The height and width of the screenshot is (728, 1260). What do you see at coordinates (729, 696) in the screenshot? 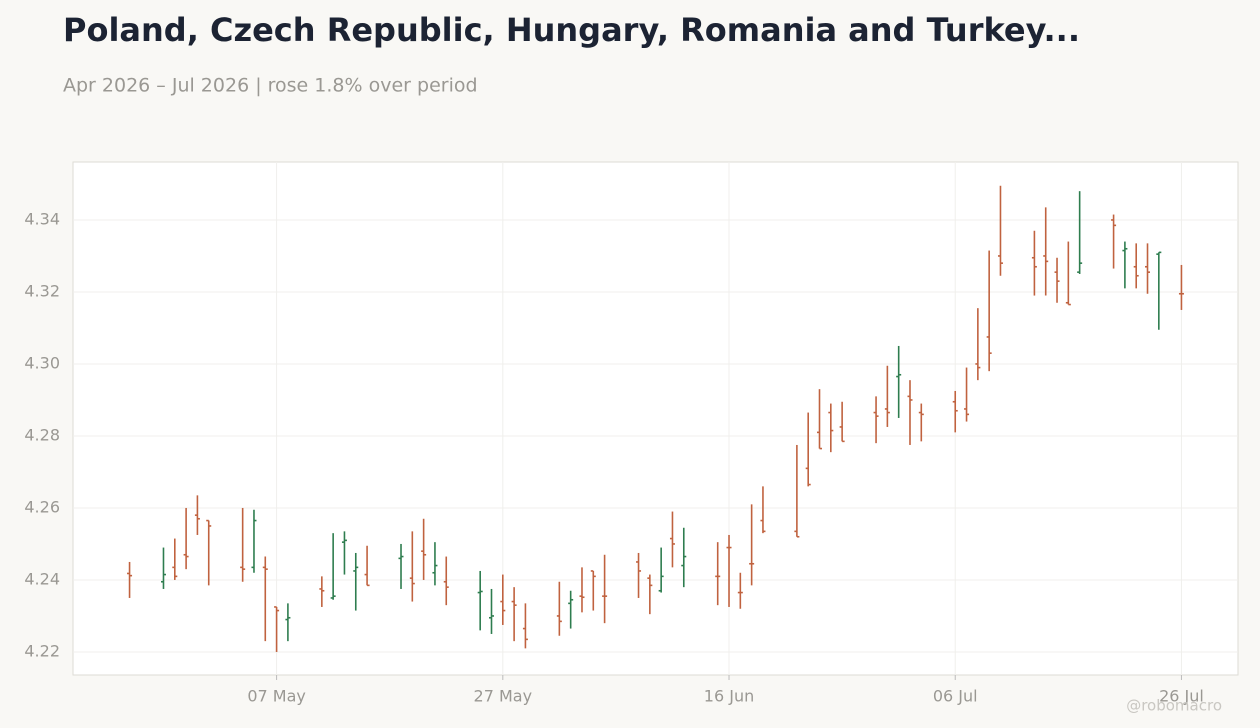
I see `x-tick-label: 16 Jun` at bounding box center [729, 696].